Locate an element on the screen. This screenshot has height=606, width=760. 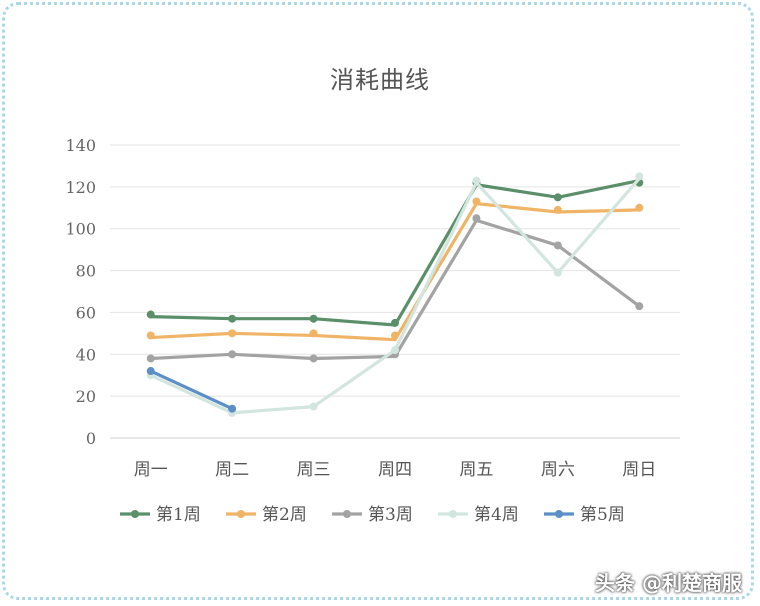
legend-label: 第2周 is located at coordinates (284, 515).